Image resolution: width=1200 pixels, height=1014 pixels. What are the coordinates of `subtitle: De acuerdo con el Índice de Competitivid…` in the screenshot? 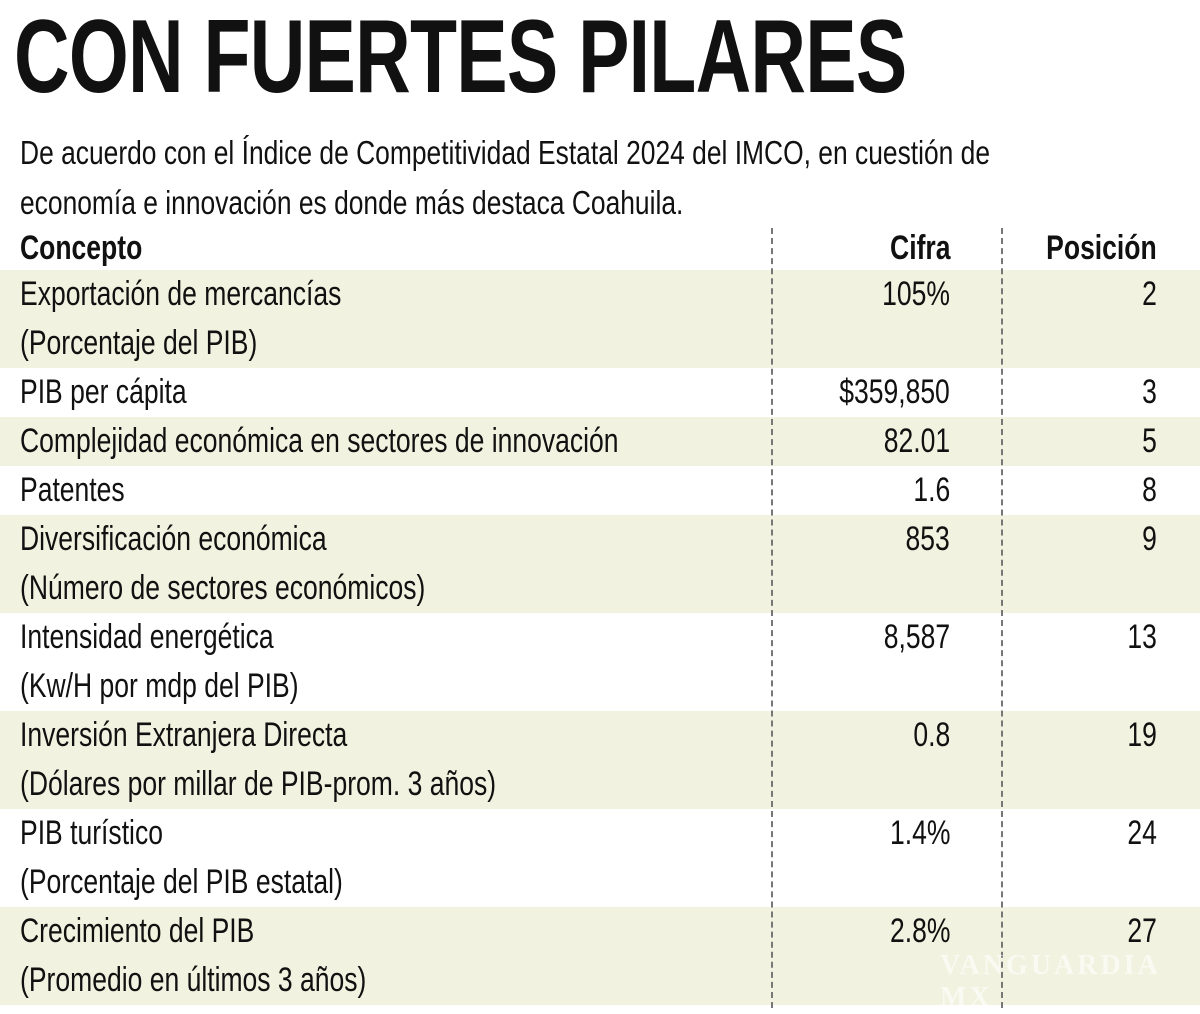 It's located at (610, 178).